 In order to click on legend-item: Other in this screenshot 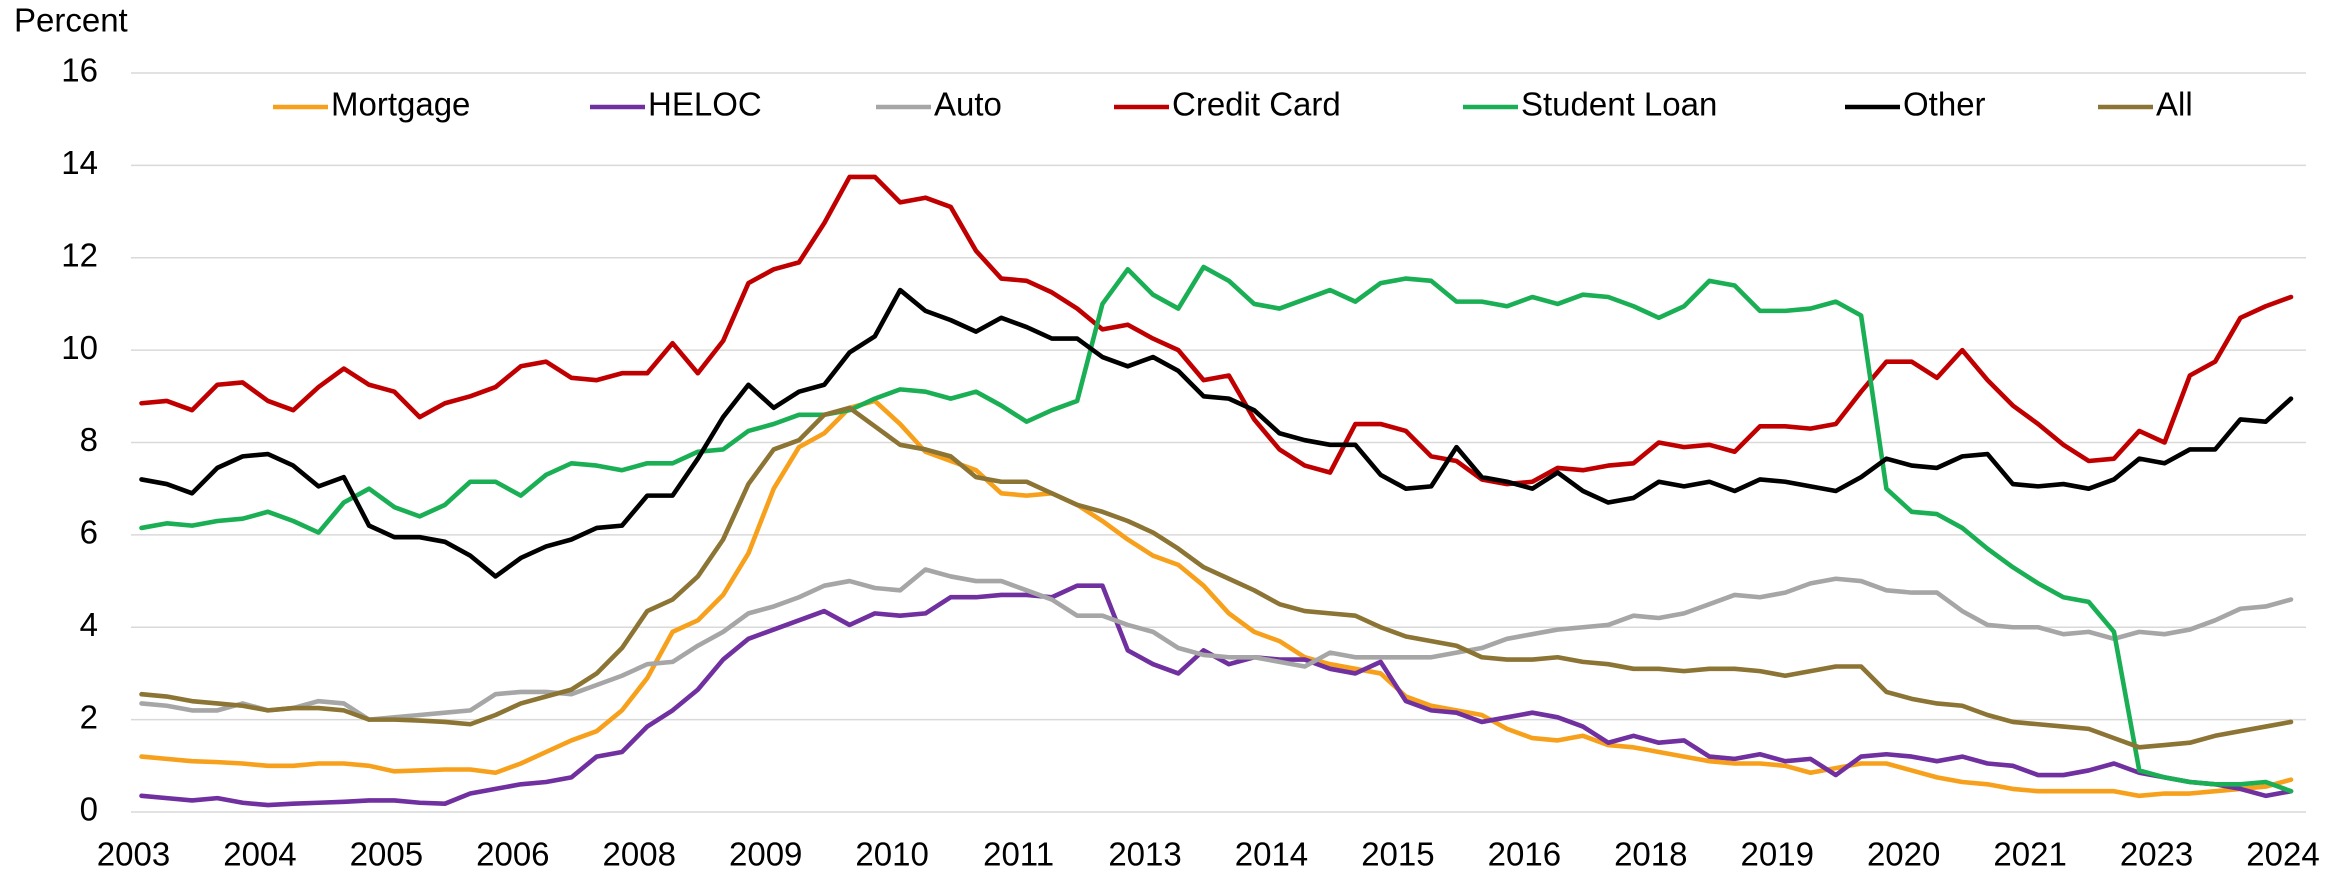, I will do `click(1915, 104)`.